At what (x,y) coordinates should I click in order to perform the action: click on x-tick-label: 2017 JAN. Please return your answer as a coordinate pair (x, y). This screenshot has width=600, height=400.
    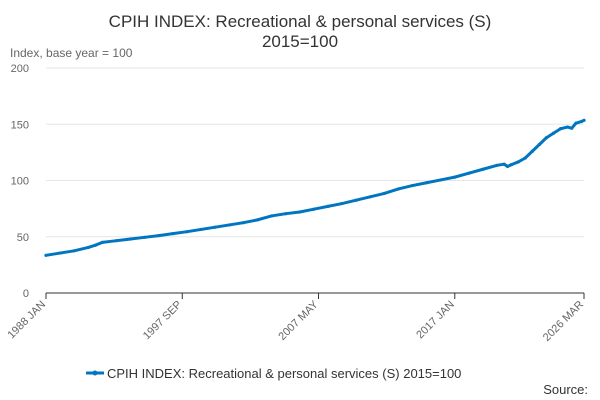
    Looking at the image, I should click on (435, 320).